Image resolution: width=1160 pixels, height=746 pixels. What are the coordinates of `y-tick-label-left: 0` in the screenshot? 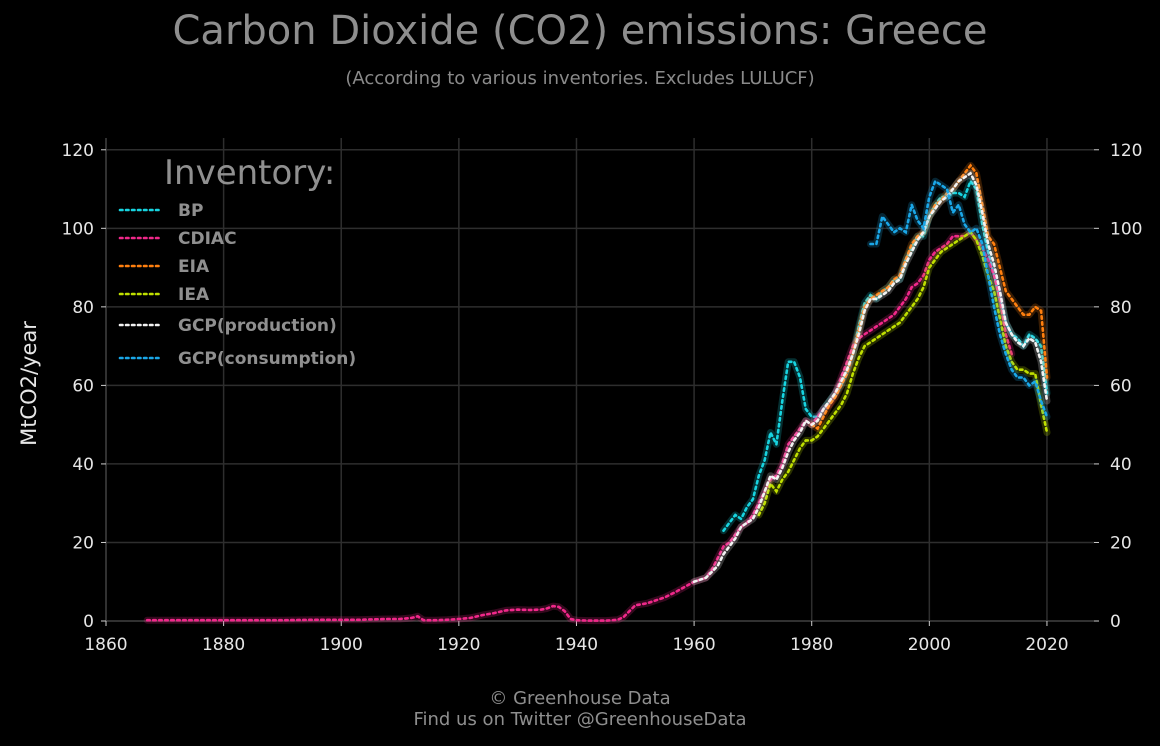 It's located at (88, 622).